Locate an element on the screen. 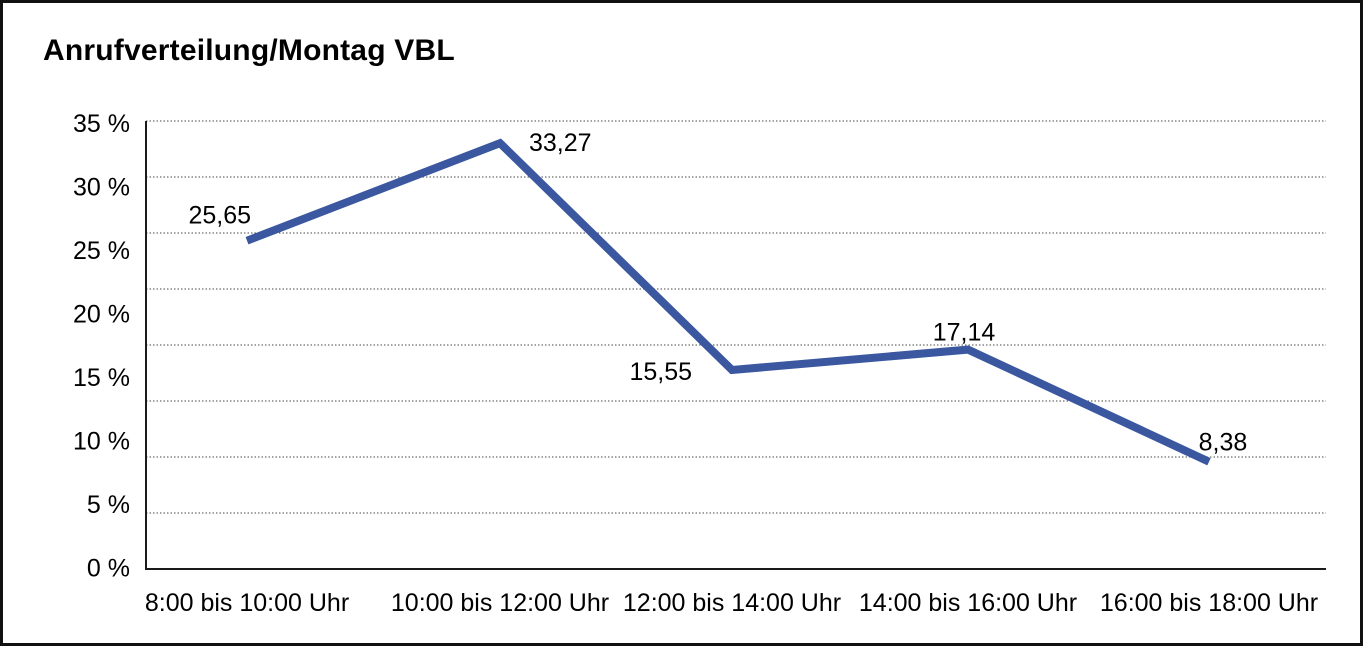 The image size is (1363, 646). value-label: 17,14 is located at coordinates (964, 333).